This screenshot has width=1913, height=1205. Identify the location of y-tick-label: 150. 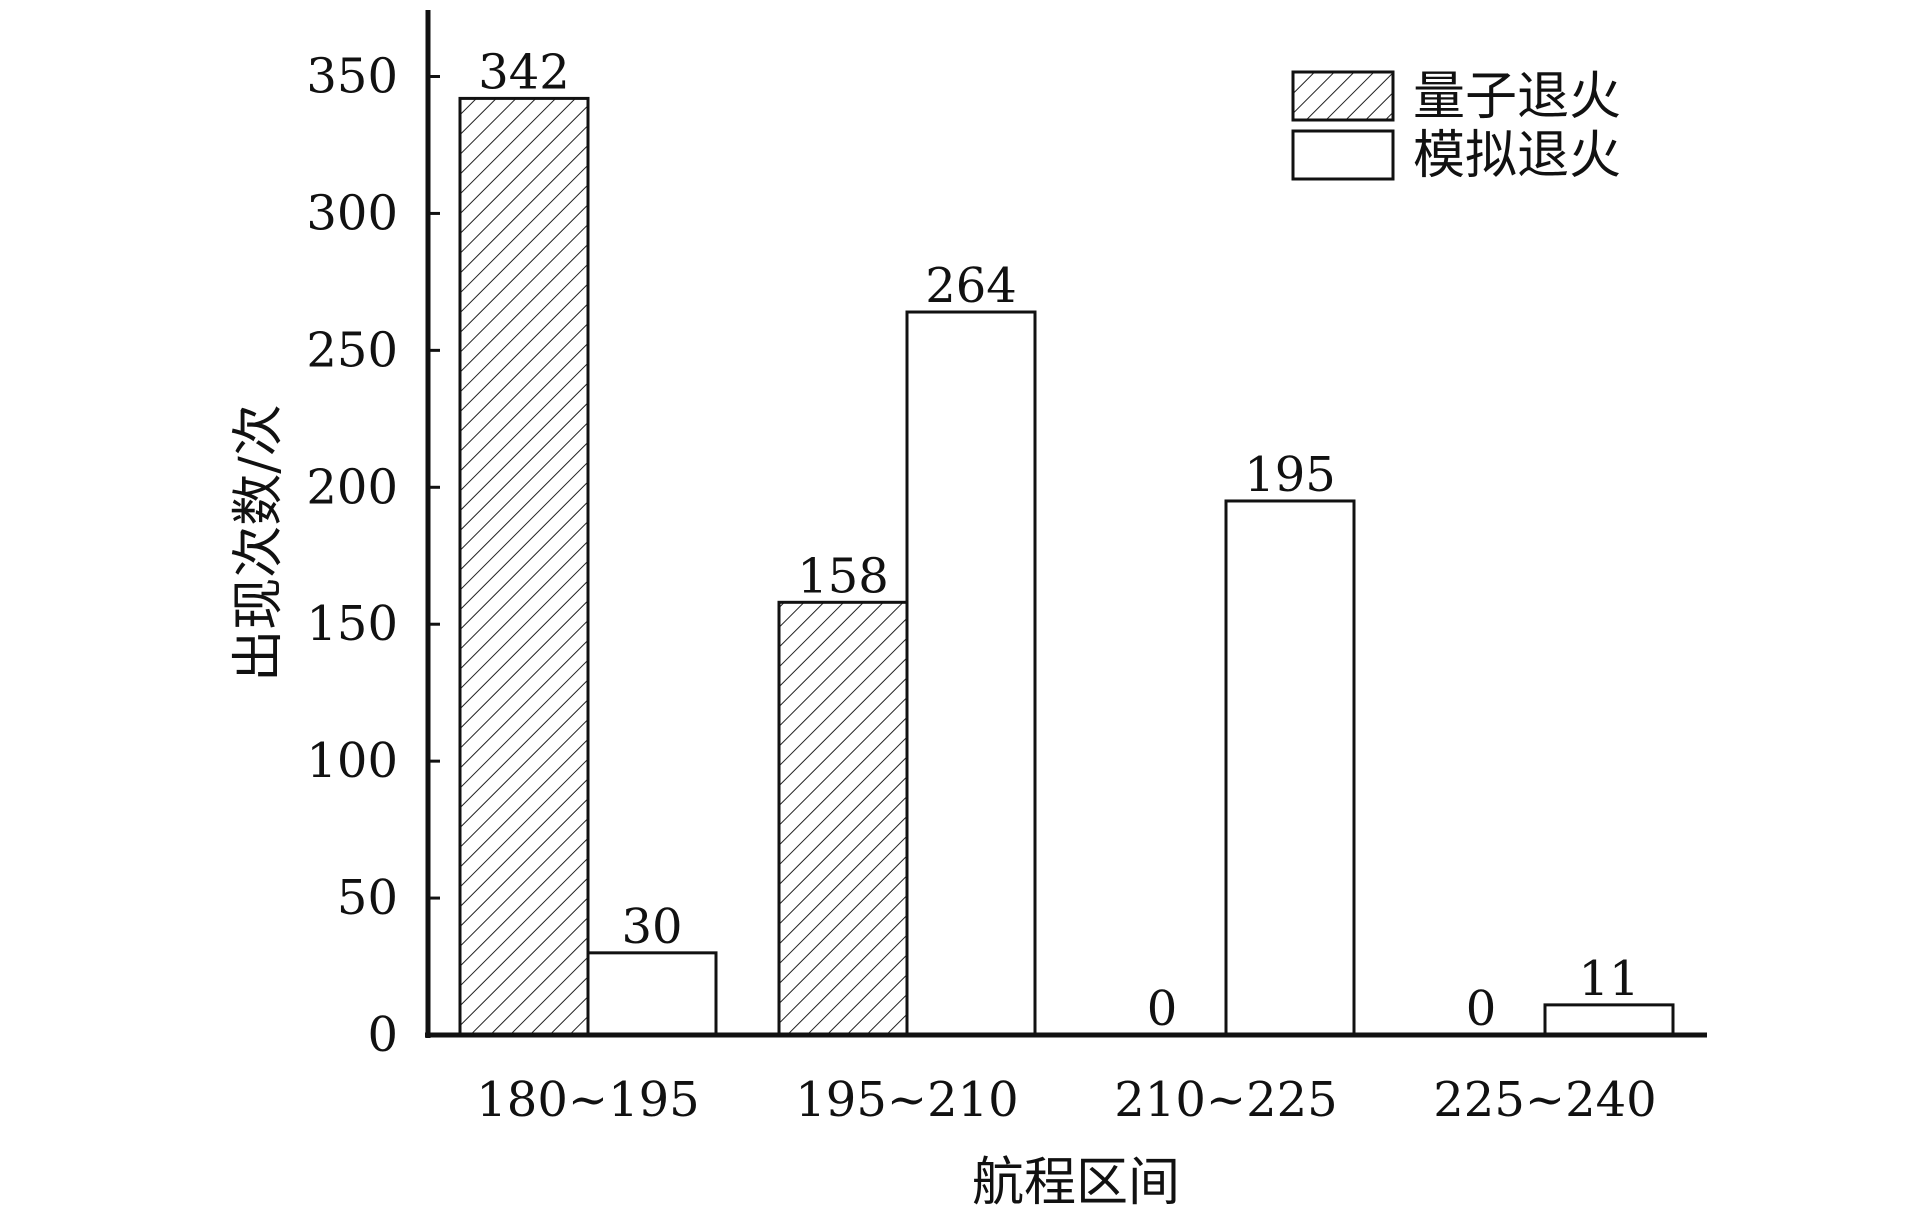
(352, 624).